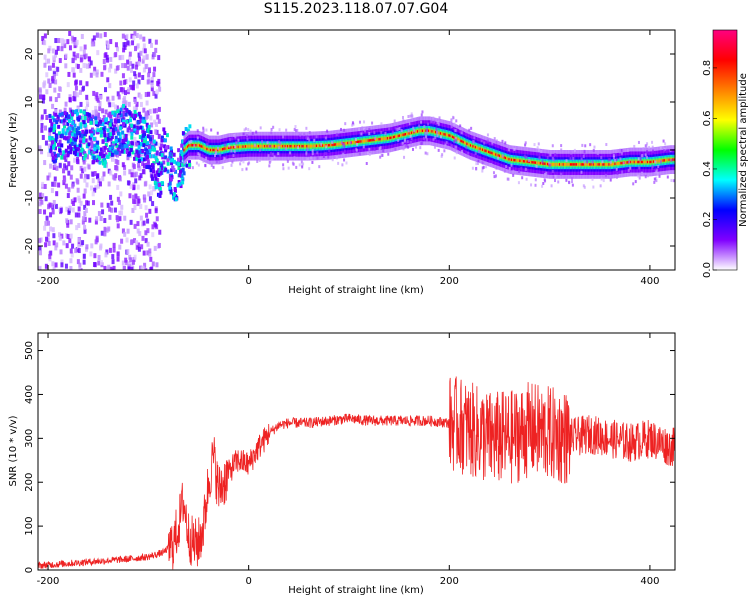 The image size is (750, 600). I want to click on figure-title: S115.2023.118.07.07.G04, so click(356, 9).